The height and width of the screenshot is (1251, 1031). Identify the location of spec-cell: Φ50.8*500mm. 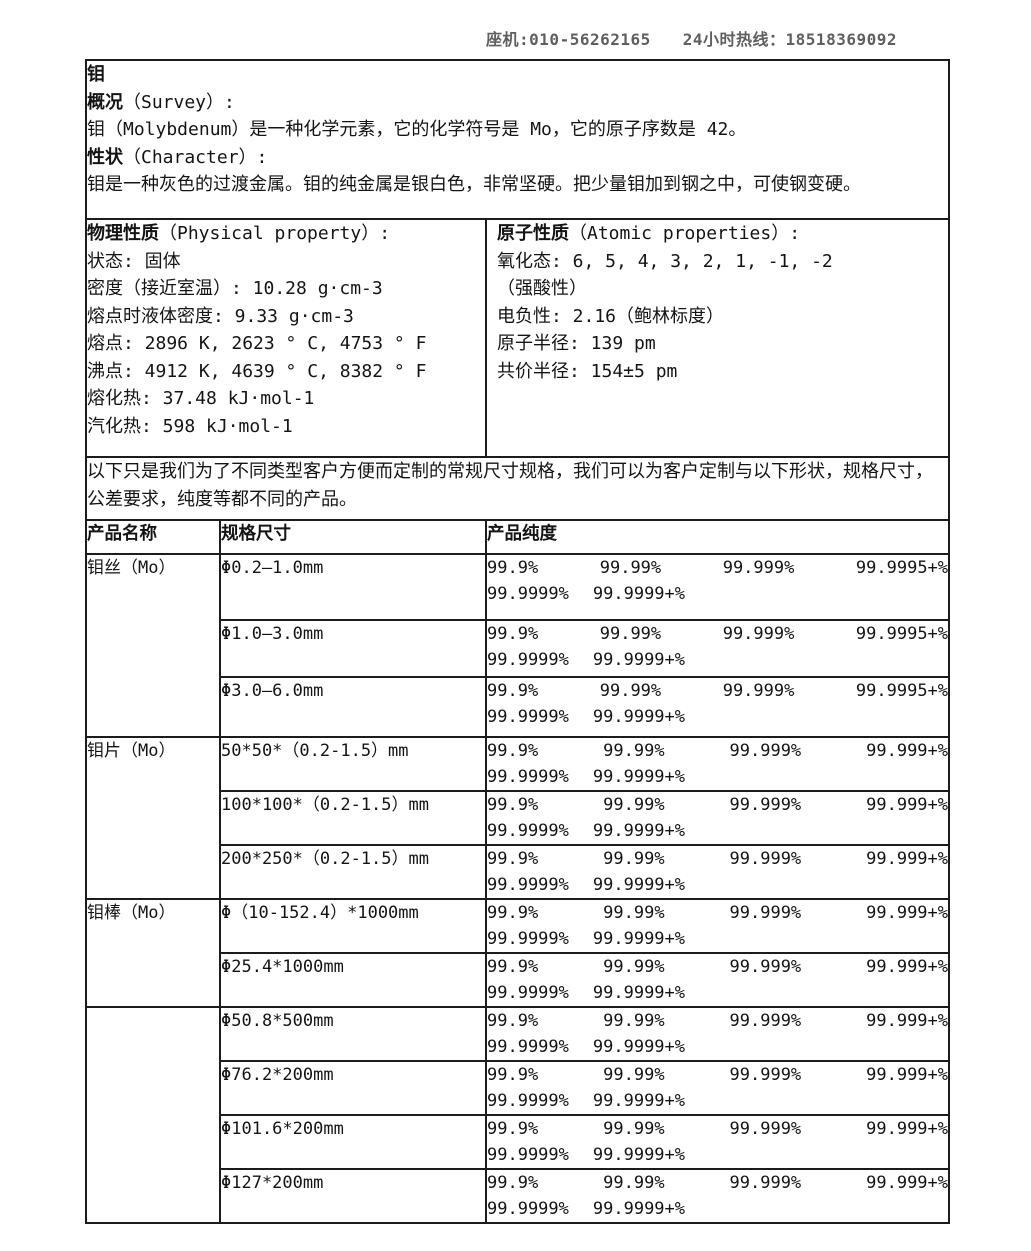
(353, 1034).